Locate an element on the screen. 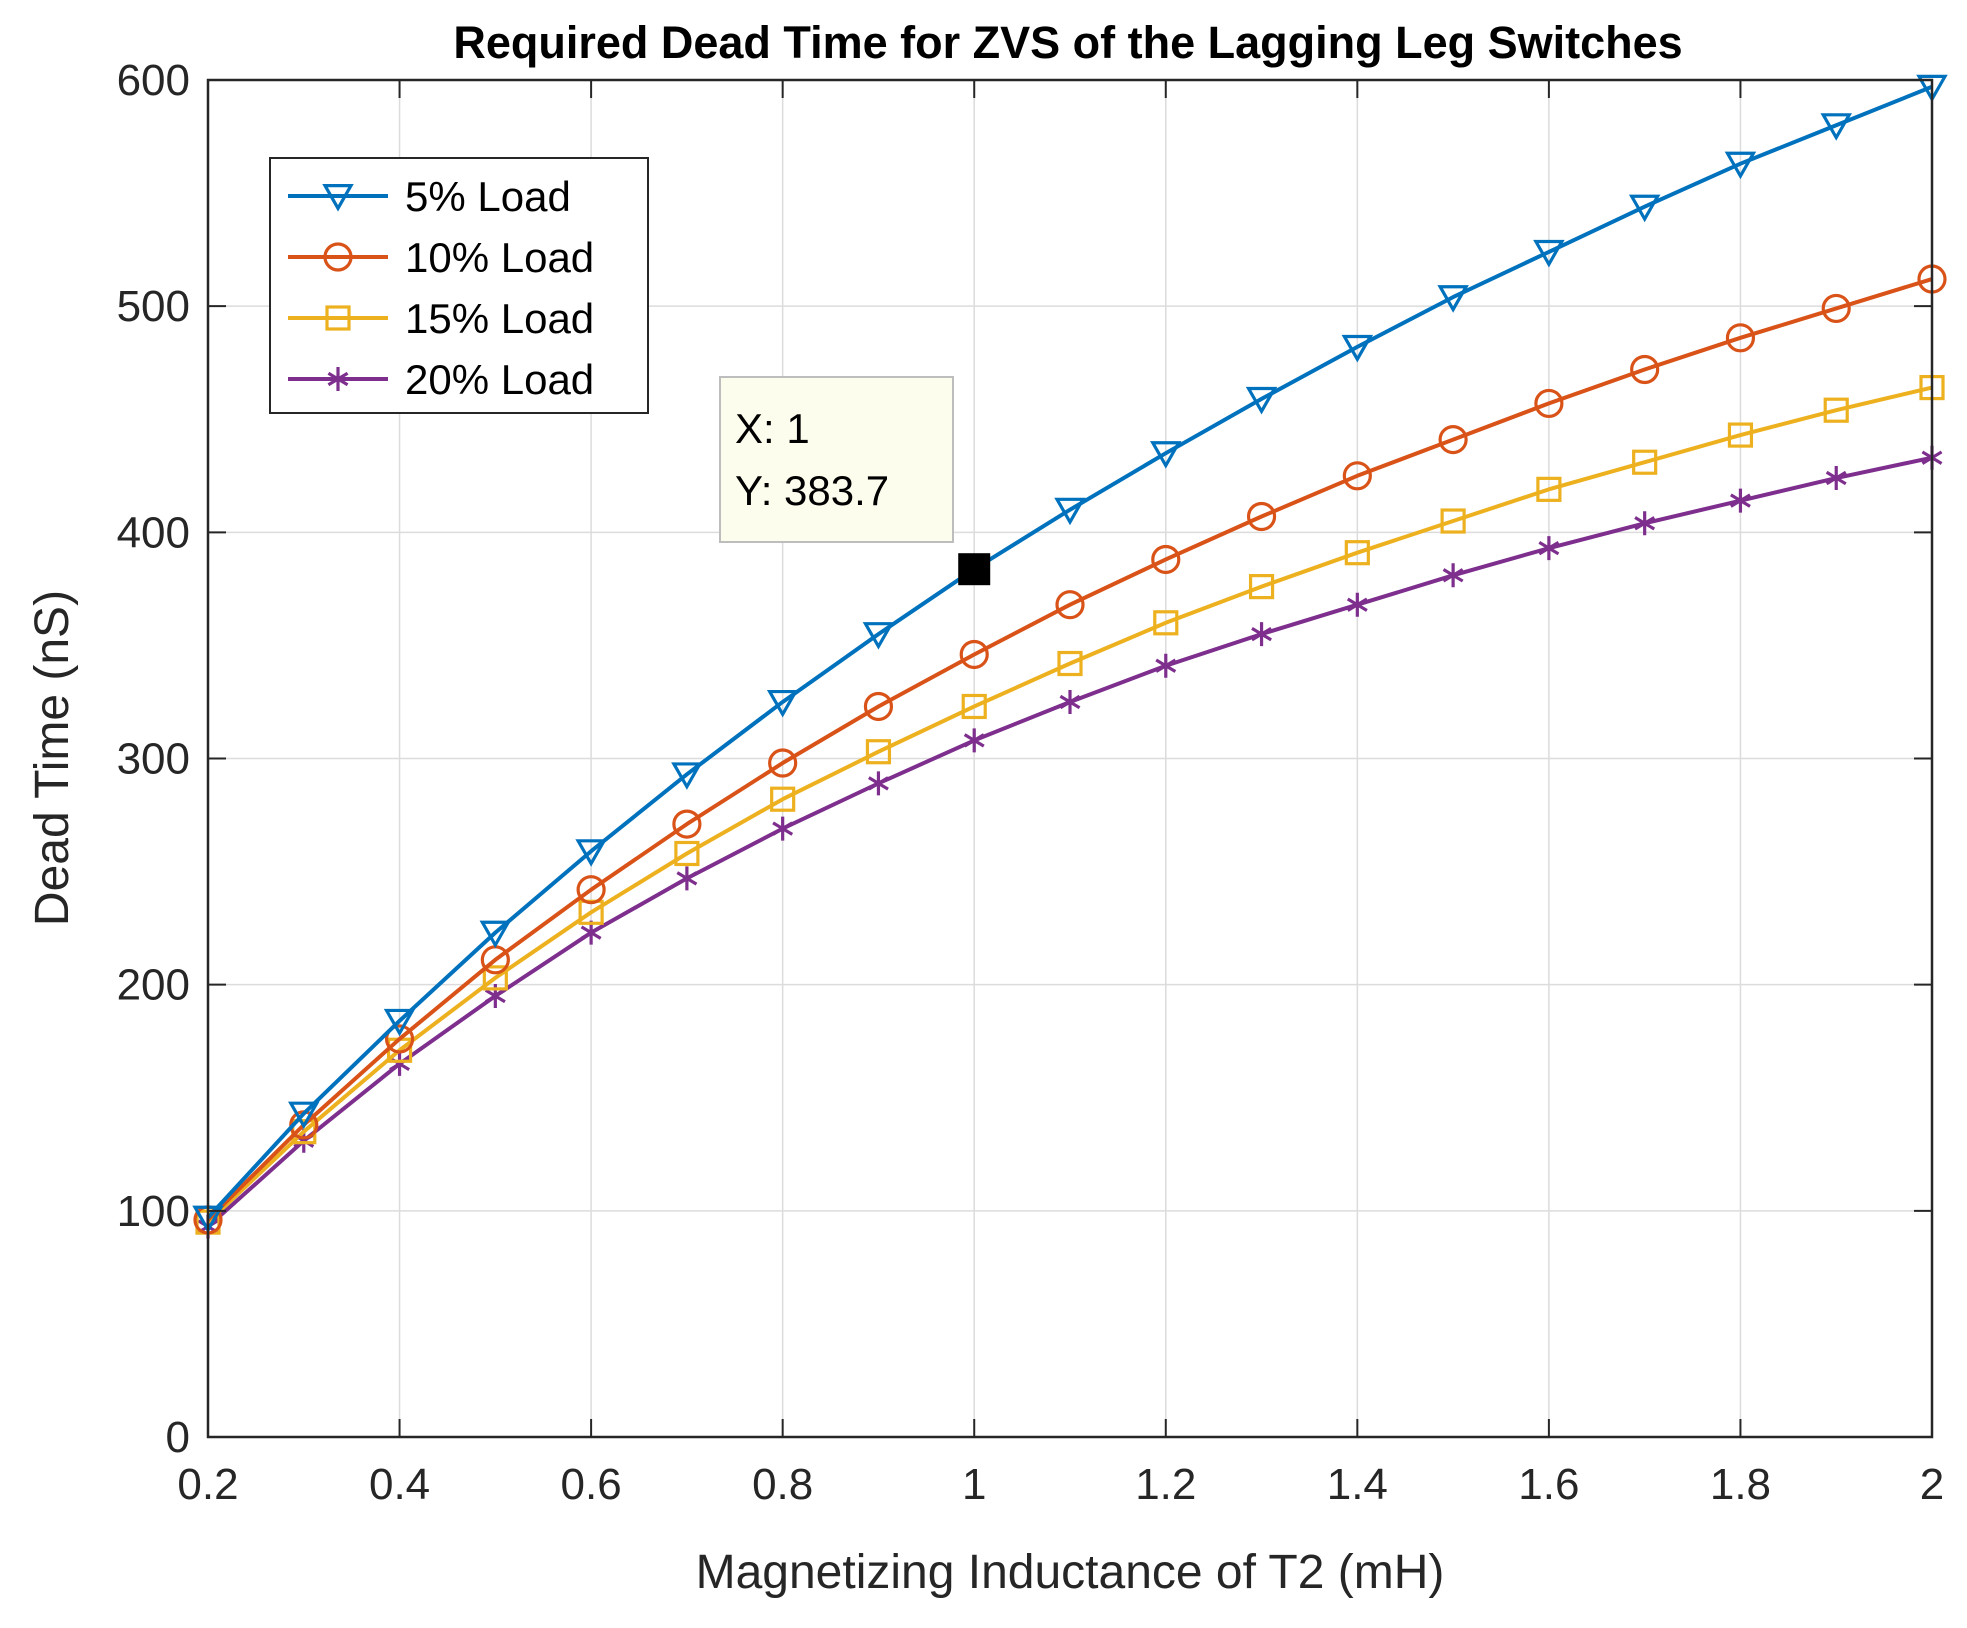 The height and width of the screenshot is (1628, 1967). legend: 5% Load 10% Load 15% Load 20% Load is located at coordinates (459, 285).